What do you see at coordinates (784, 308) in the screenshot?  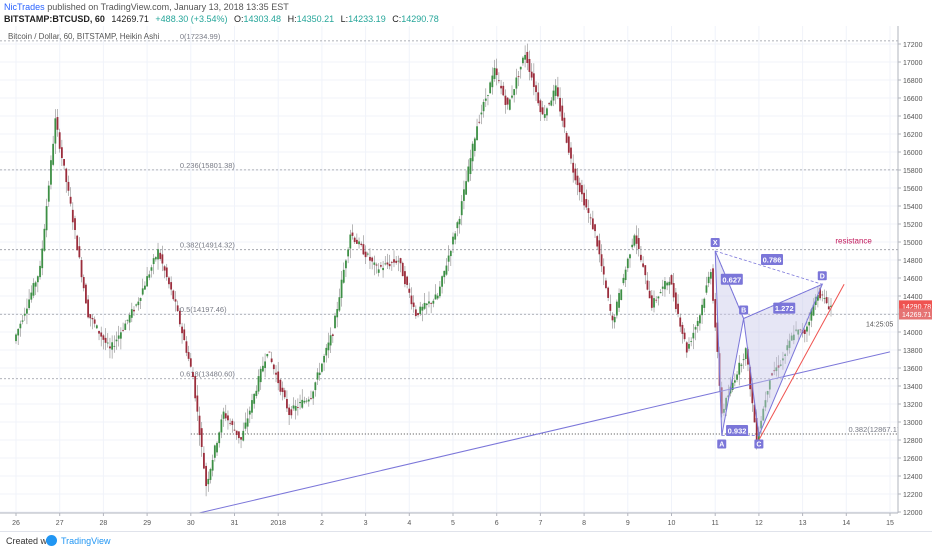 I see `pattern-ratio-label: 1.272` at bounding box center [784, 308].